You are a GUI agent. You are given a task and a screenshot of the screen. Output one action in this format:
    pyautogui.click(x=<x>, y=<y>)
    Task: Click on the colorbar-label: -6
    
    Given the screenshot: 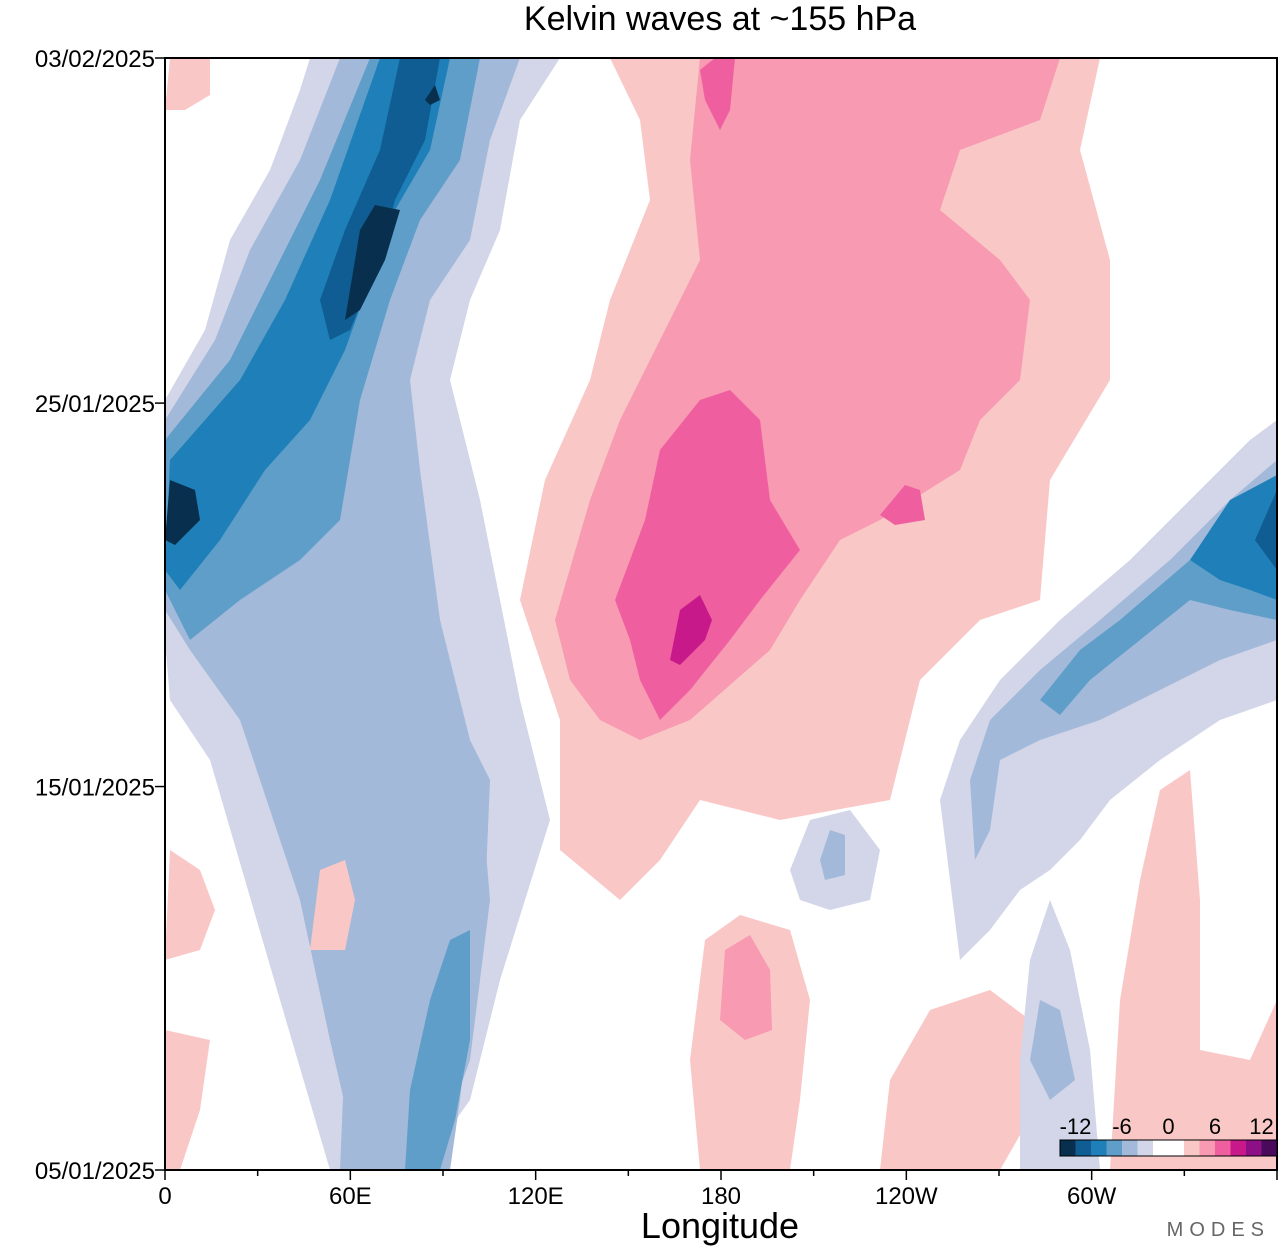 What is the action you would take?
    pyautogui.click(x=1122, y=1126)
    